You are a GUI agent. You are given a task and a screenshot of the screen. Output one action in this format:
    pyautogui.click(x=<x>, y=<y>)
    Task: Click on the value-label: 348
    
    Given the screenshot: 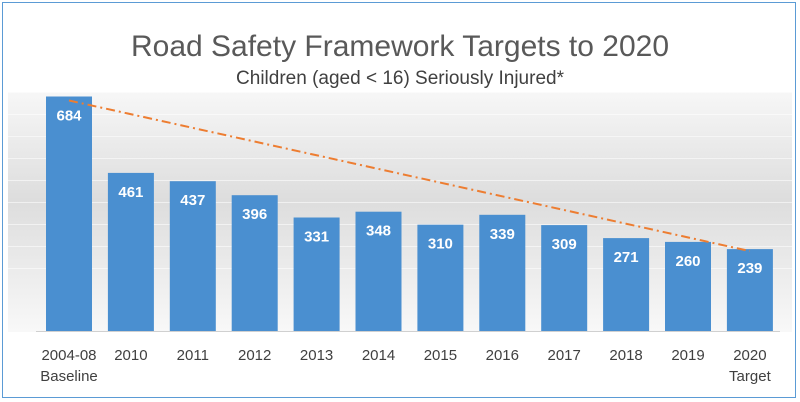 What is the action you would take?
    pyautogui.click(x=378, y=231)
    